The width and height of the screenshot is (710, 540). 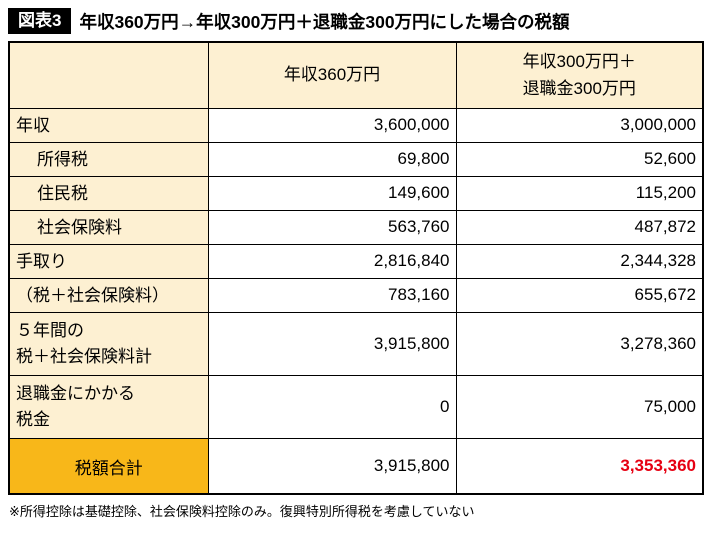 What do you see at coordinates (242, 512) in the screenshot?
I see `footnote: ※所得控除は基礎控除、社会保険料控除のみ。復興特別所得税を考慮していない` at bounding box center [242, 512].